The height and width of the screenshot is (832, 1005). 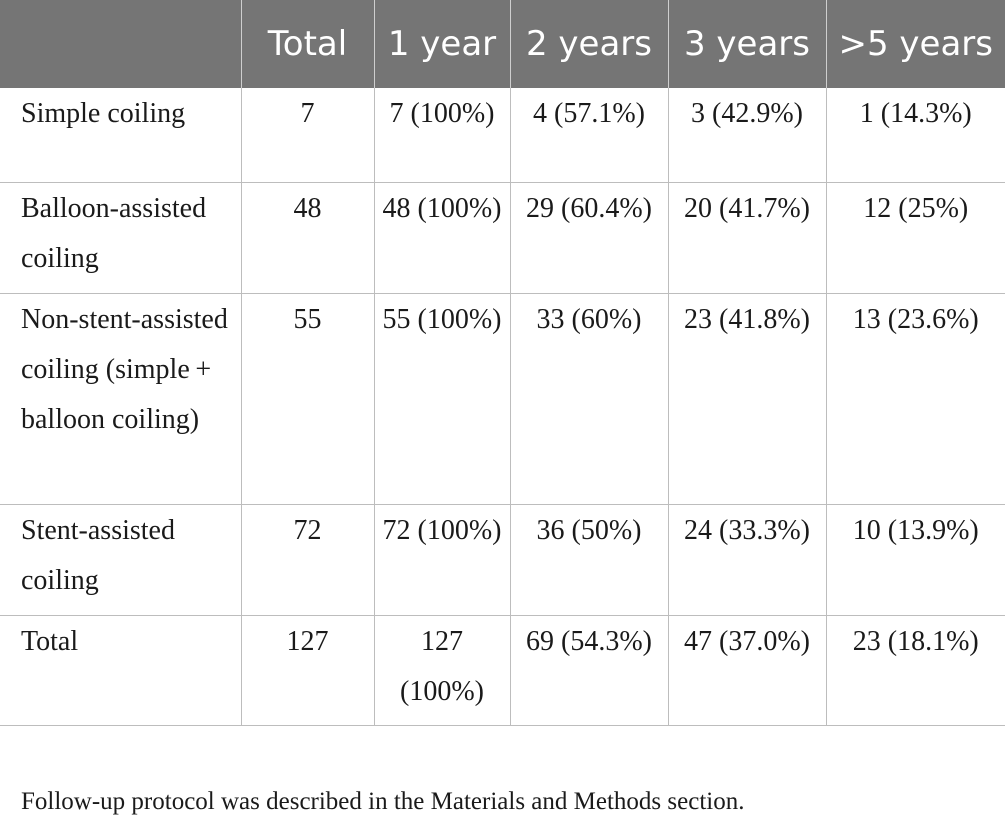 What do you see at coordinates (308, 44) in the screenshot?
I see `header-total: Total` at bounding box center [308, 44].